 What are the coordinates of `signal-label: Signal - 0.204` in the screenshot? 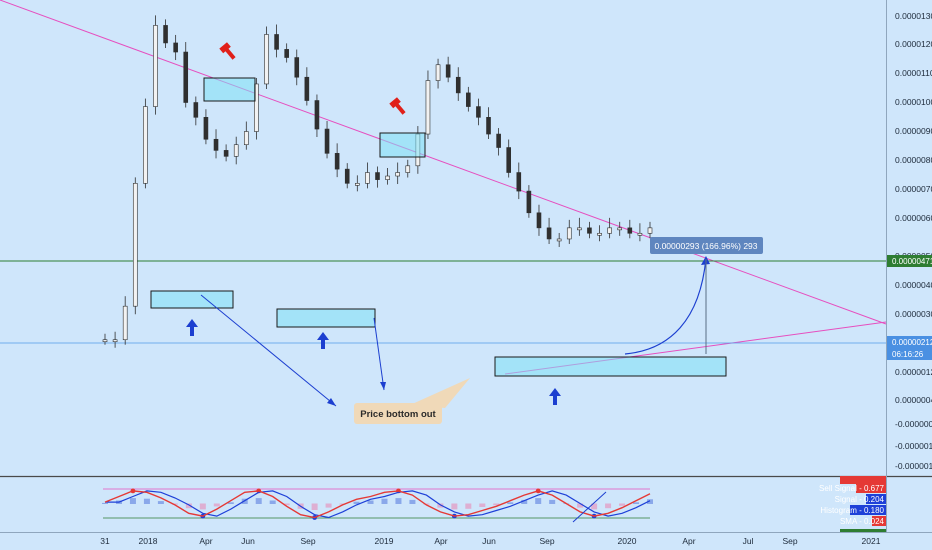 It's located at (860, 499).